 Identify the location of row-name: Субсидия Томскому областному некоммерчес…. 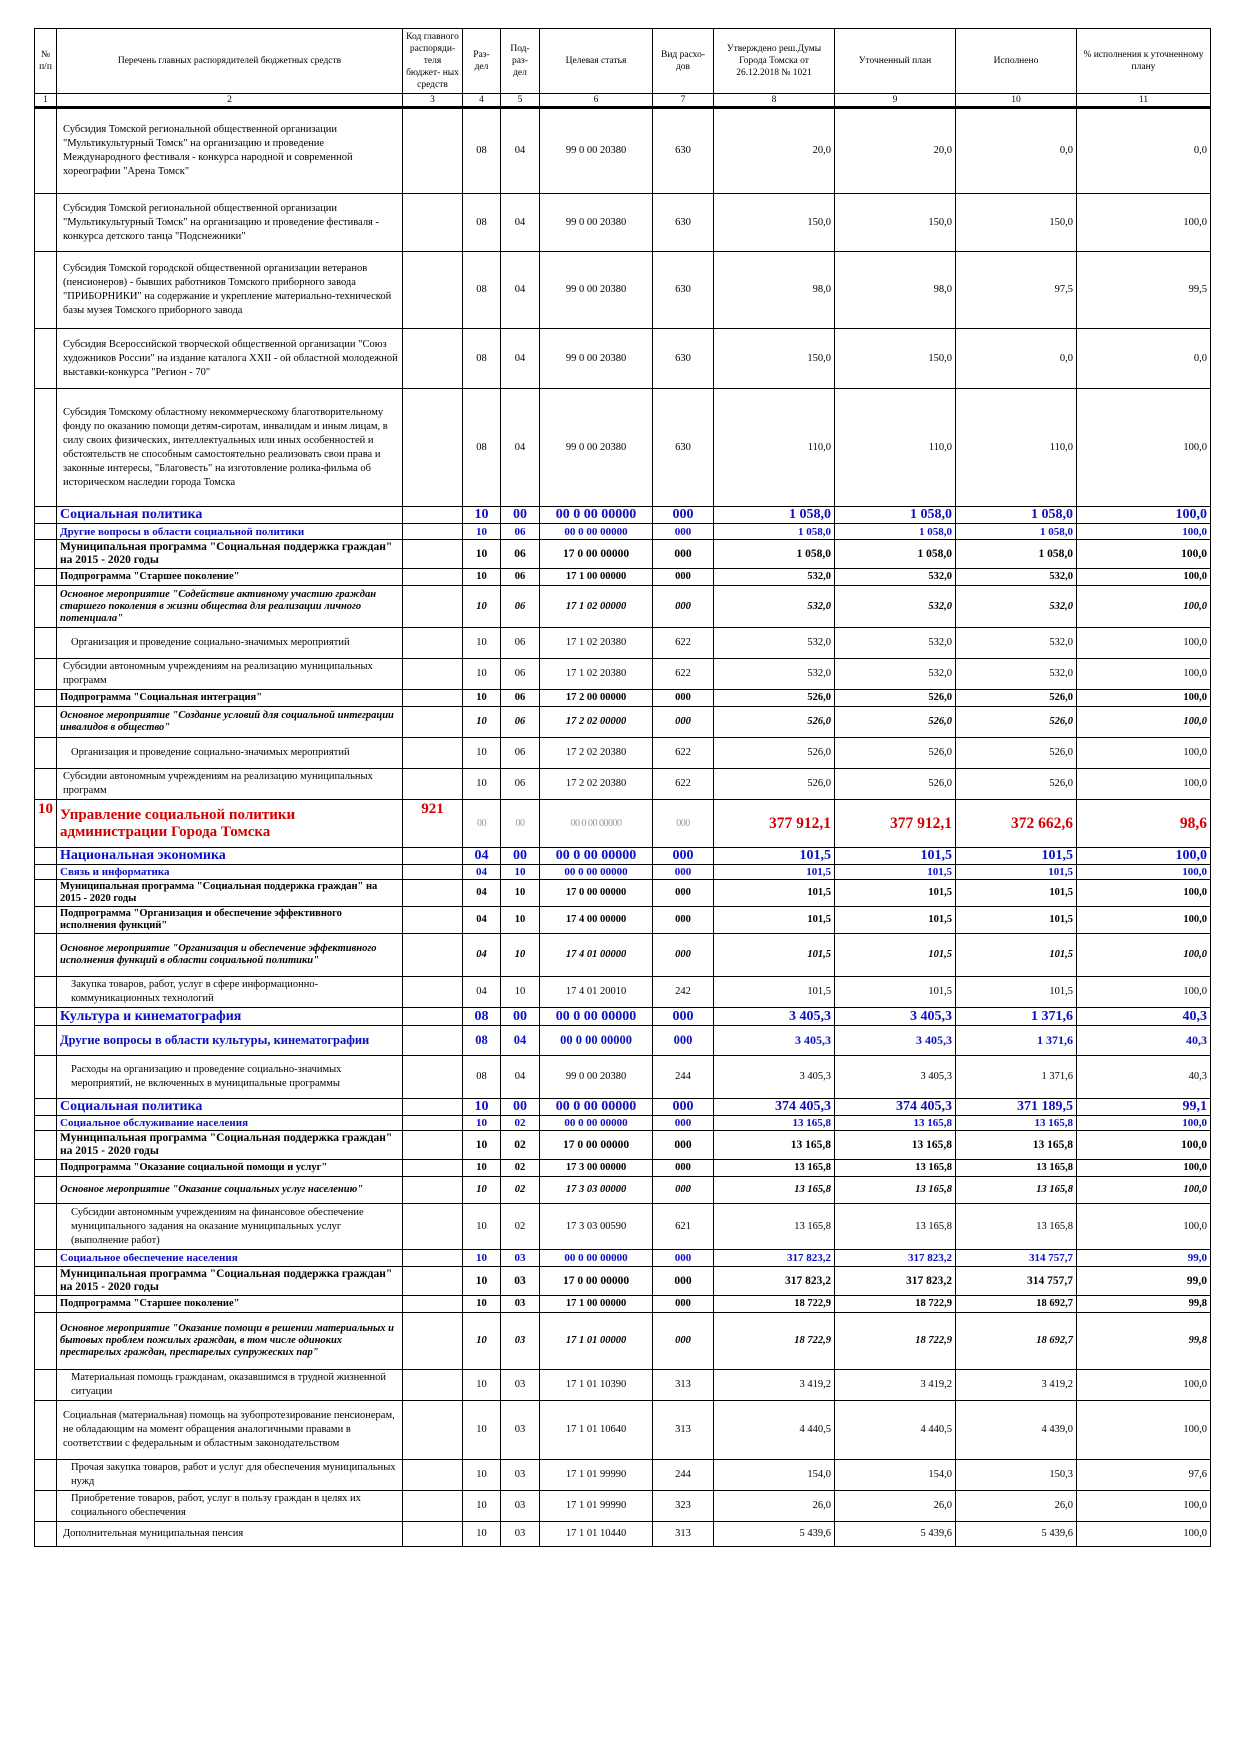
(229, 447).